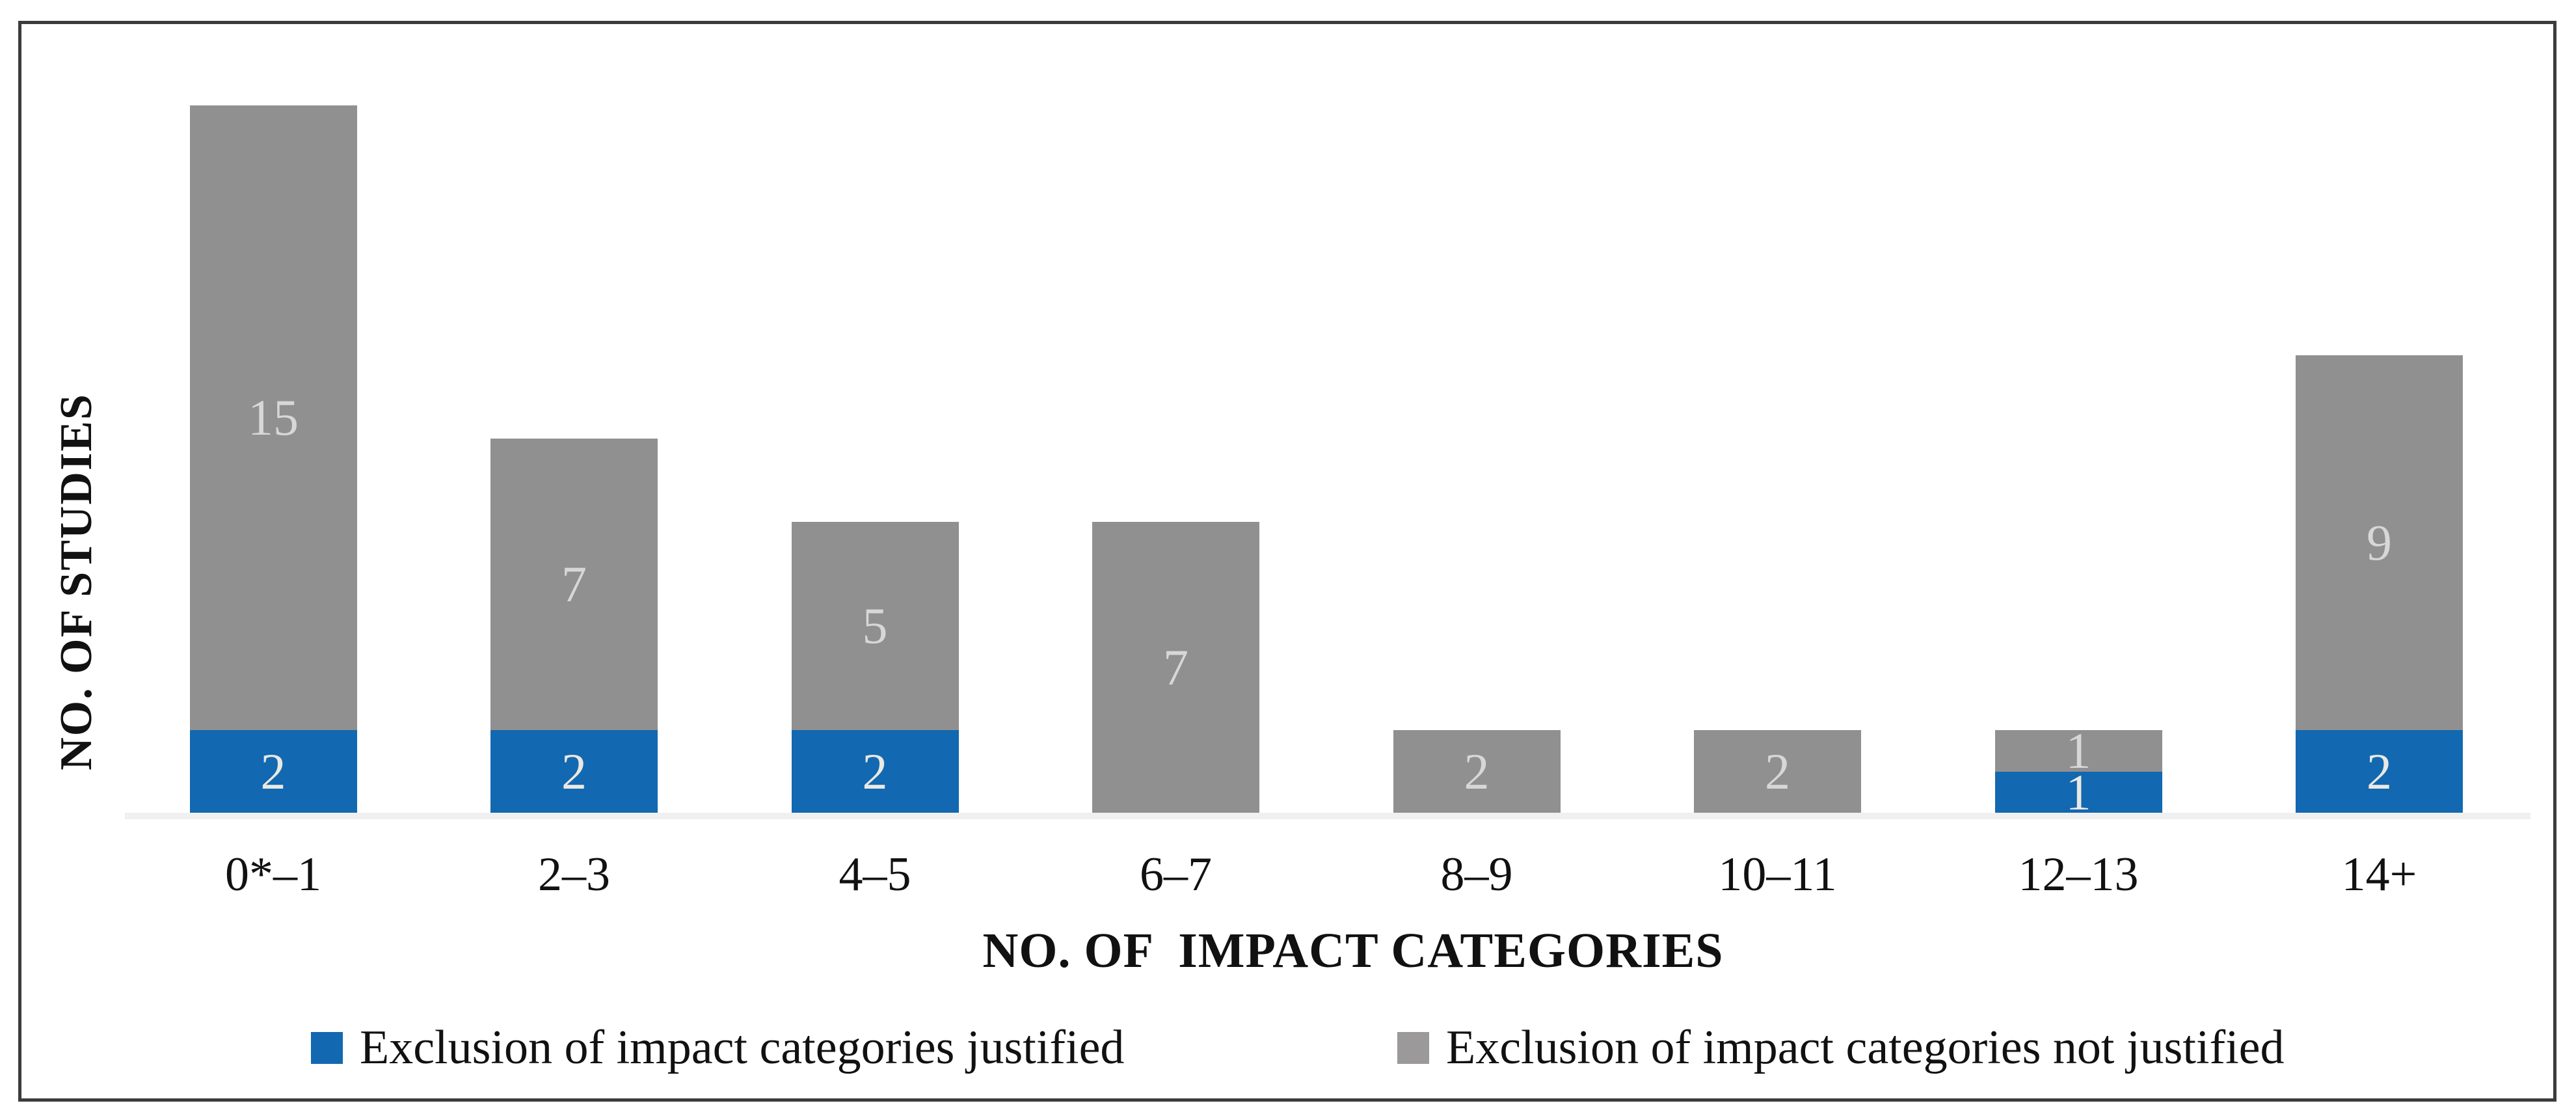 Image resolution: width=2576 pixels, height=1114 pixels. I want to click on legend-swatch-blue-icon, so click(327, 1047).